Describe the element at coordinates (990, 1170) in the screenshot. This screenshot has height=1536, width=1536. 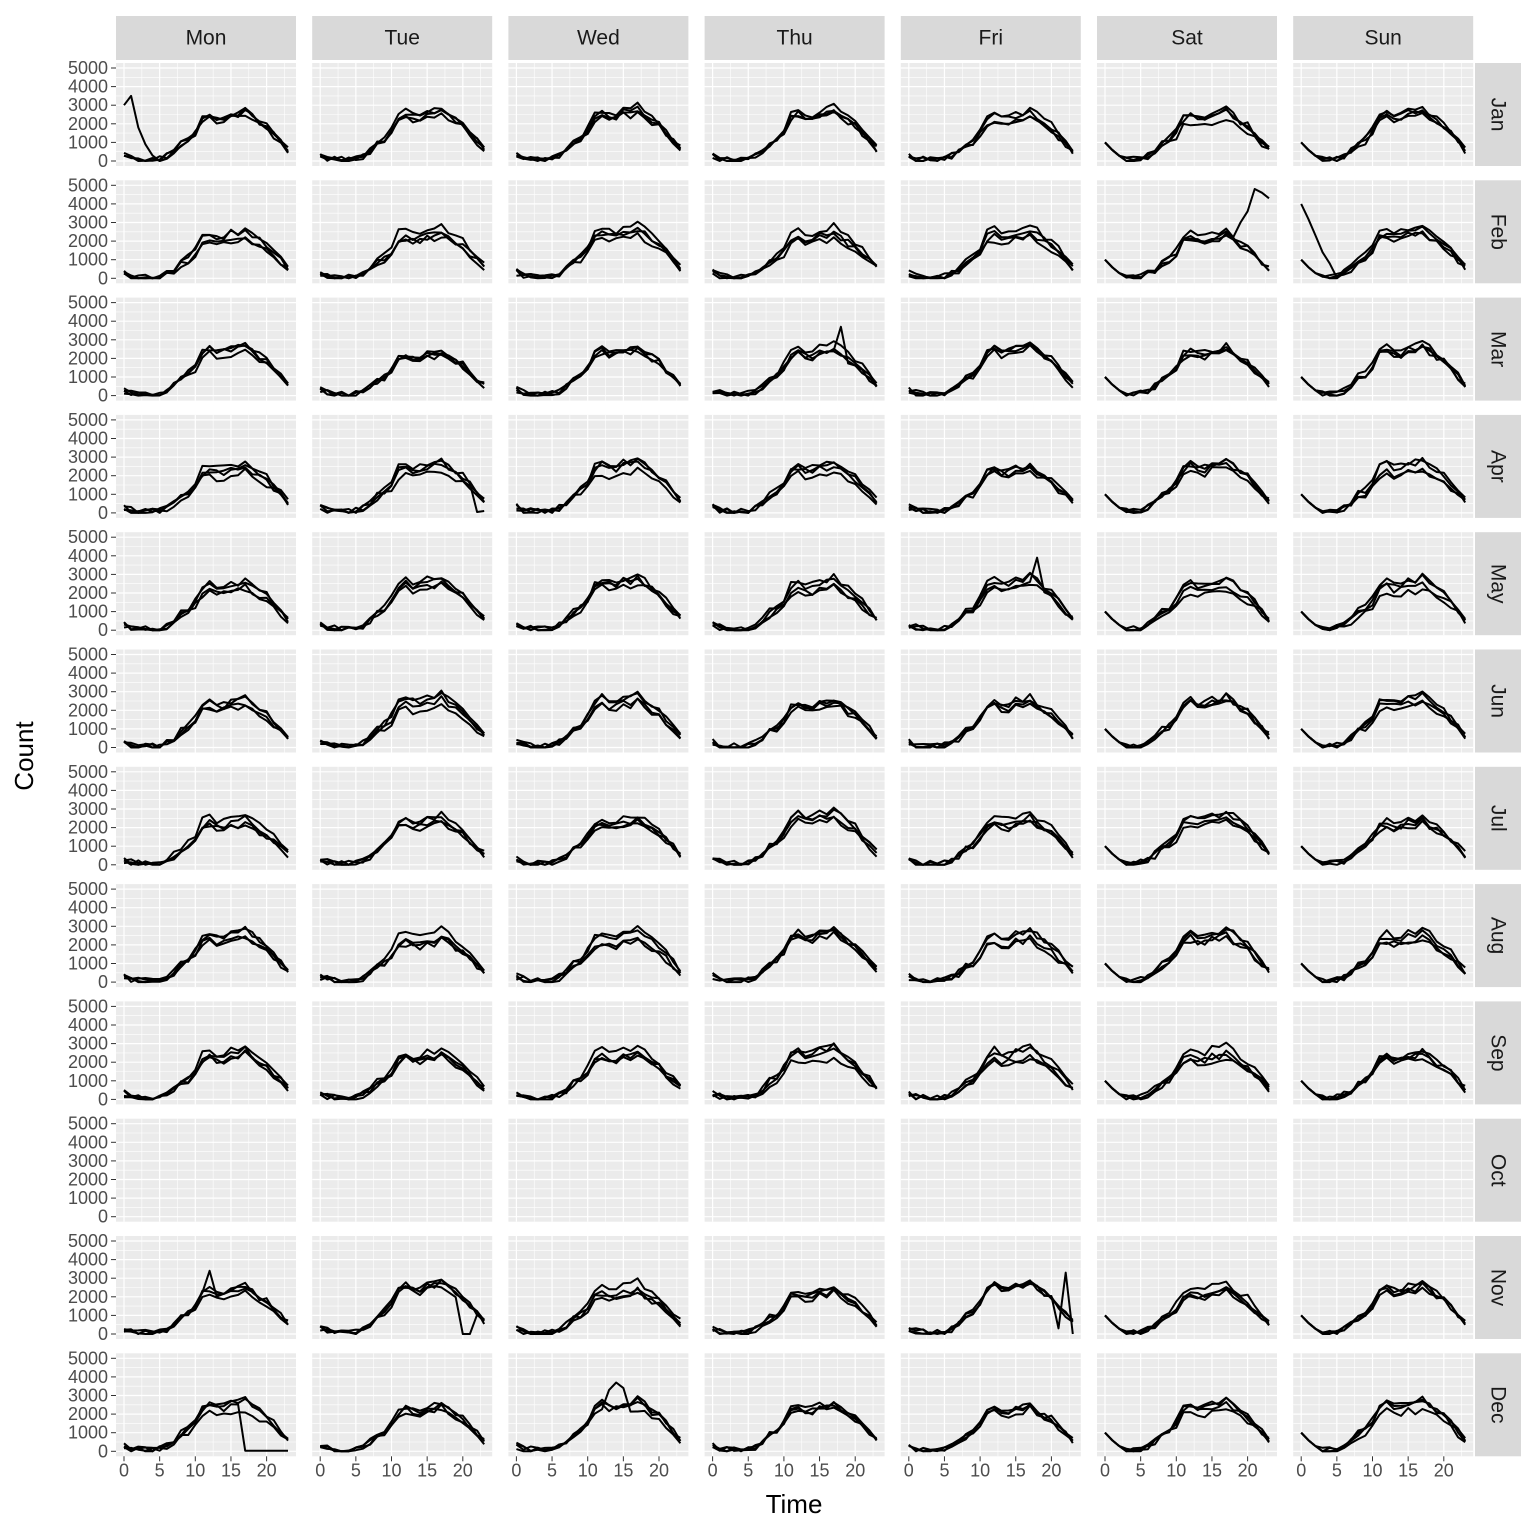
I see `panel-oct-fri` at that location.